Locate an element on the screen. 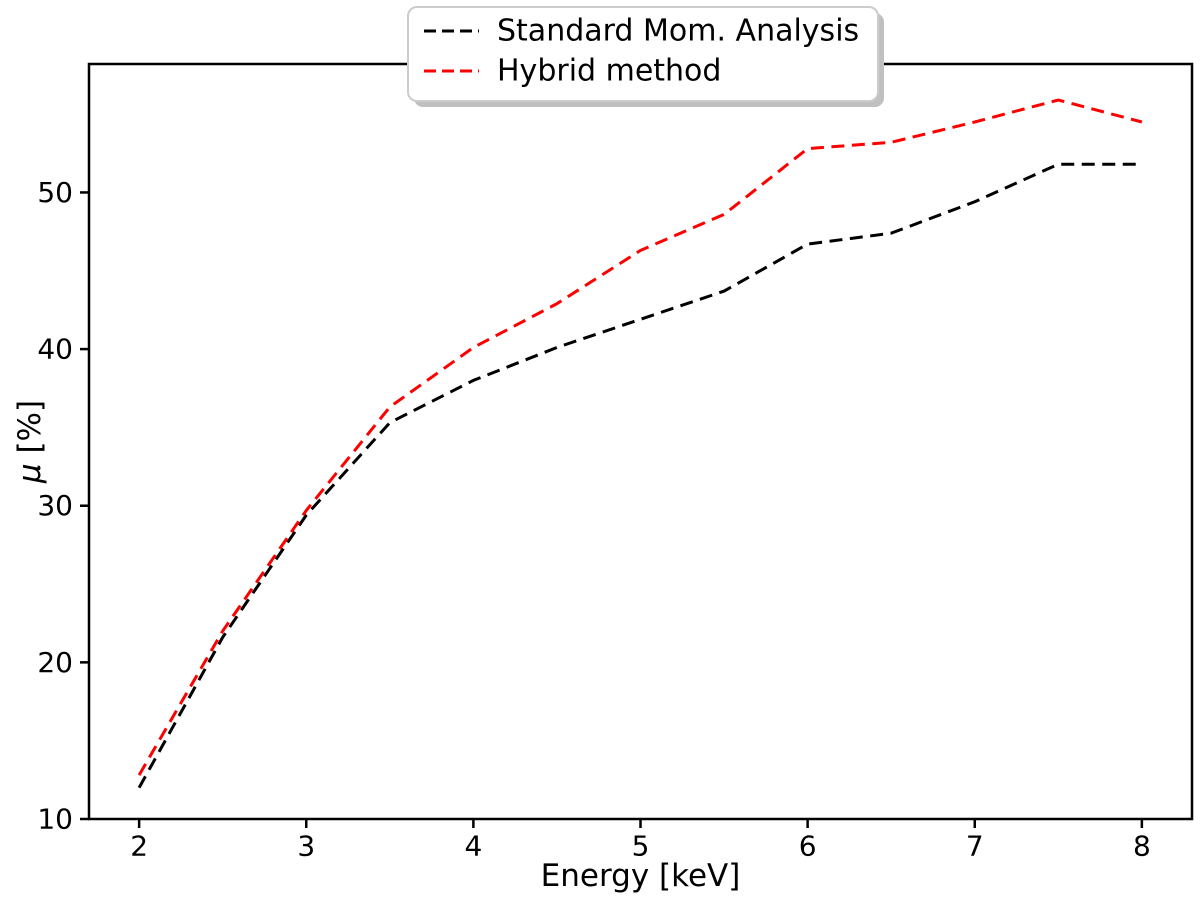  x-tick-label: 5 is located at coordinates (641, 846).